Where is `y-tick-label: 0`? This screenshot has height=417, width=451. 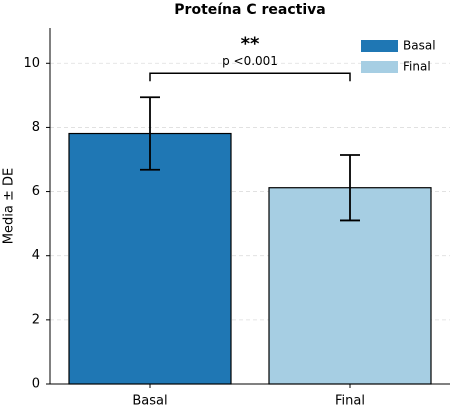
y-tick-label: 0 is located at coordinates (36, 384).